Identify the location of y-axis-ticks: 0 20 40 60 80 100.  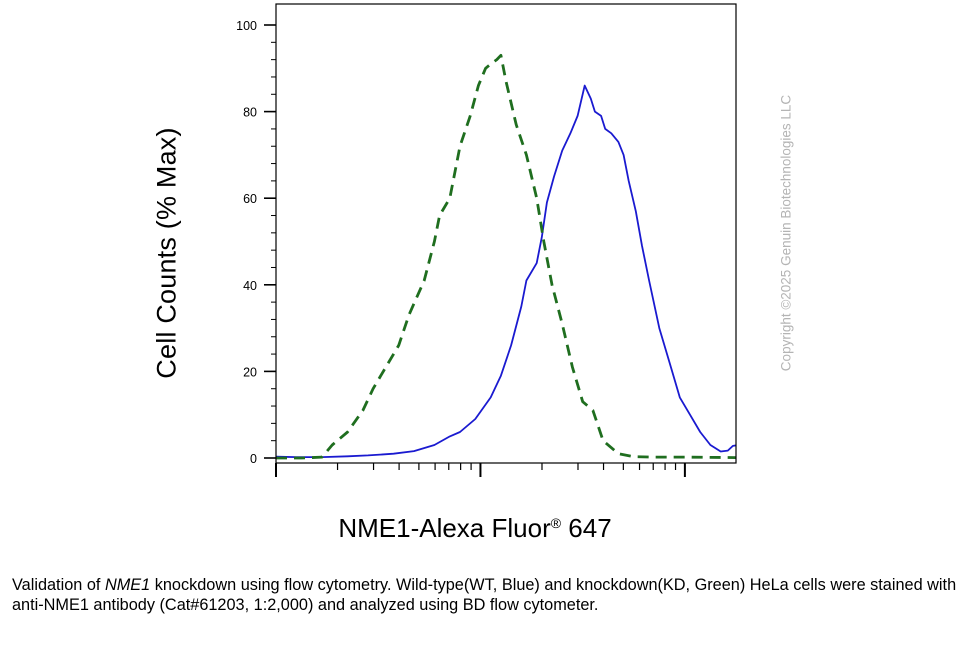
(256, 242).